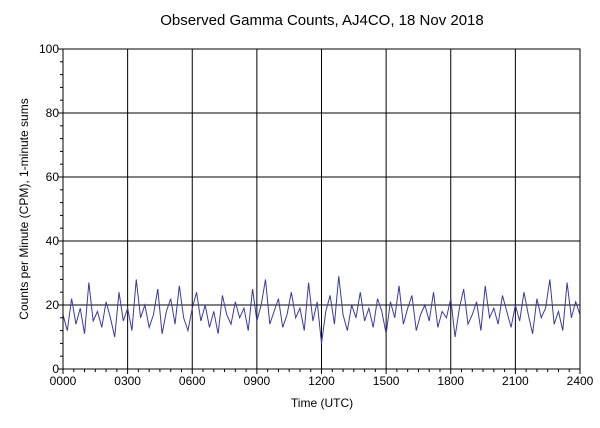  I want to click on y-tick-label: 40, so click(53, 241).